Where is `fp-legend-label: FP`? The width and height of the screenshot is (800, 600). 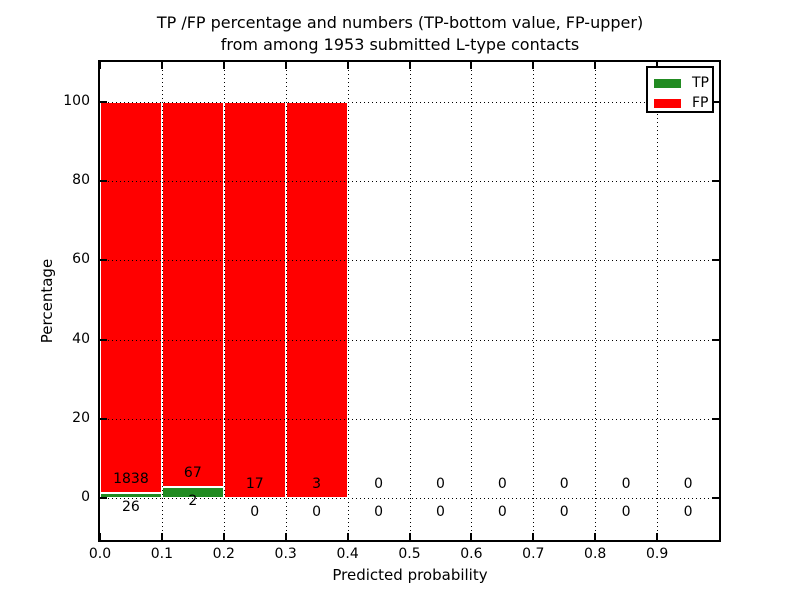
fp-legend-label: FP is located at coordinates (700, 103).